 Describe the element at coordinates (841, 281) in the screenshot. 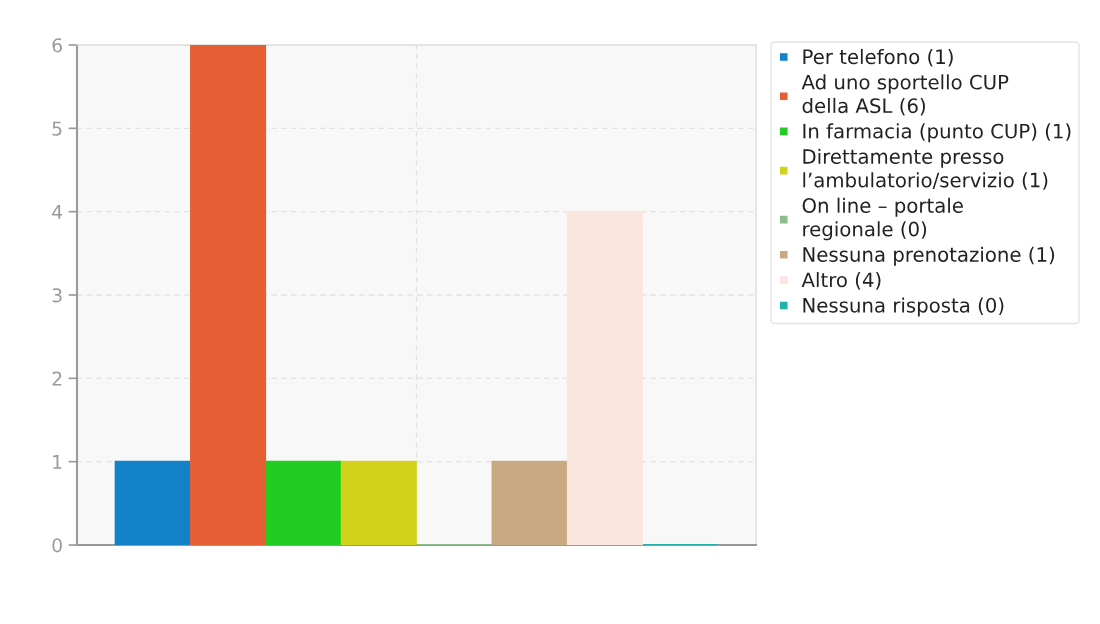

I see `legend-label: Altro (4)` at that location.